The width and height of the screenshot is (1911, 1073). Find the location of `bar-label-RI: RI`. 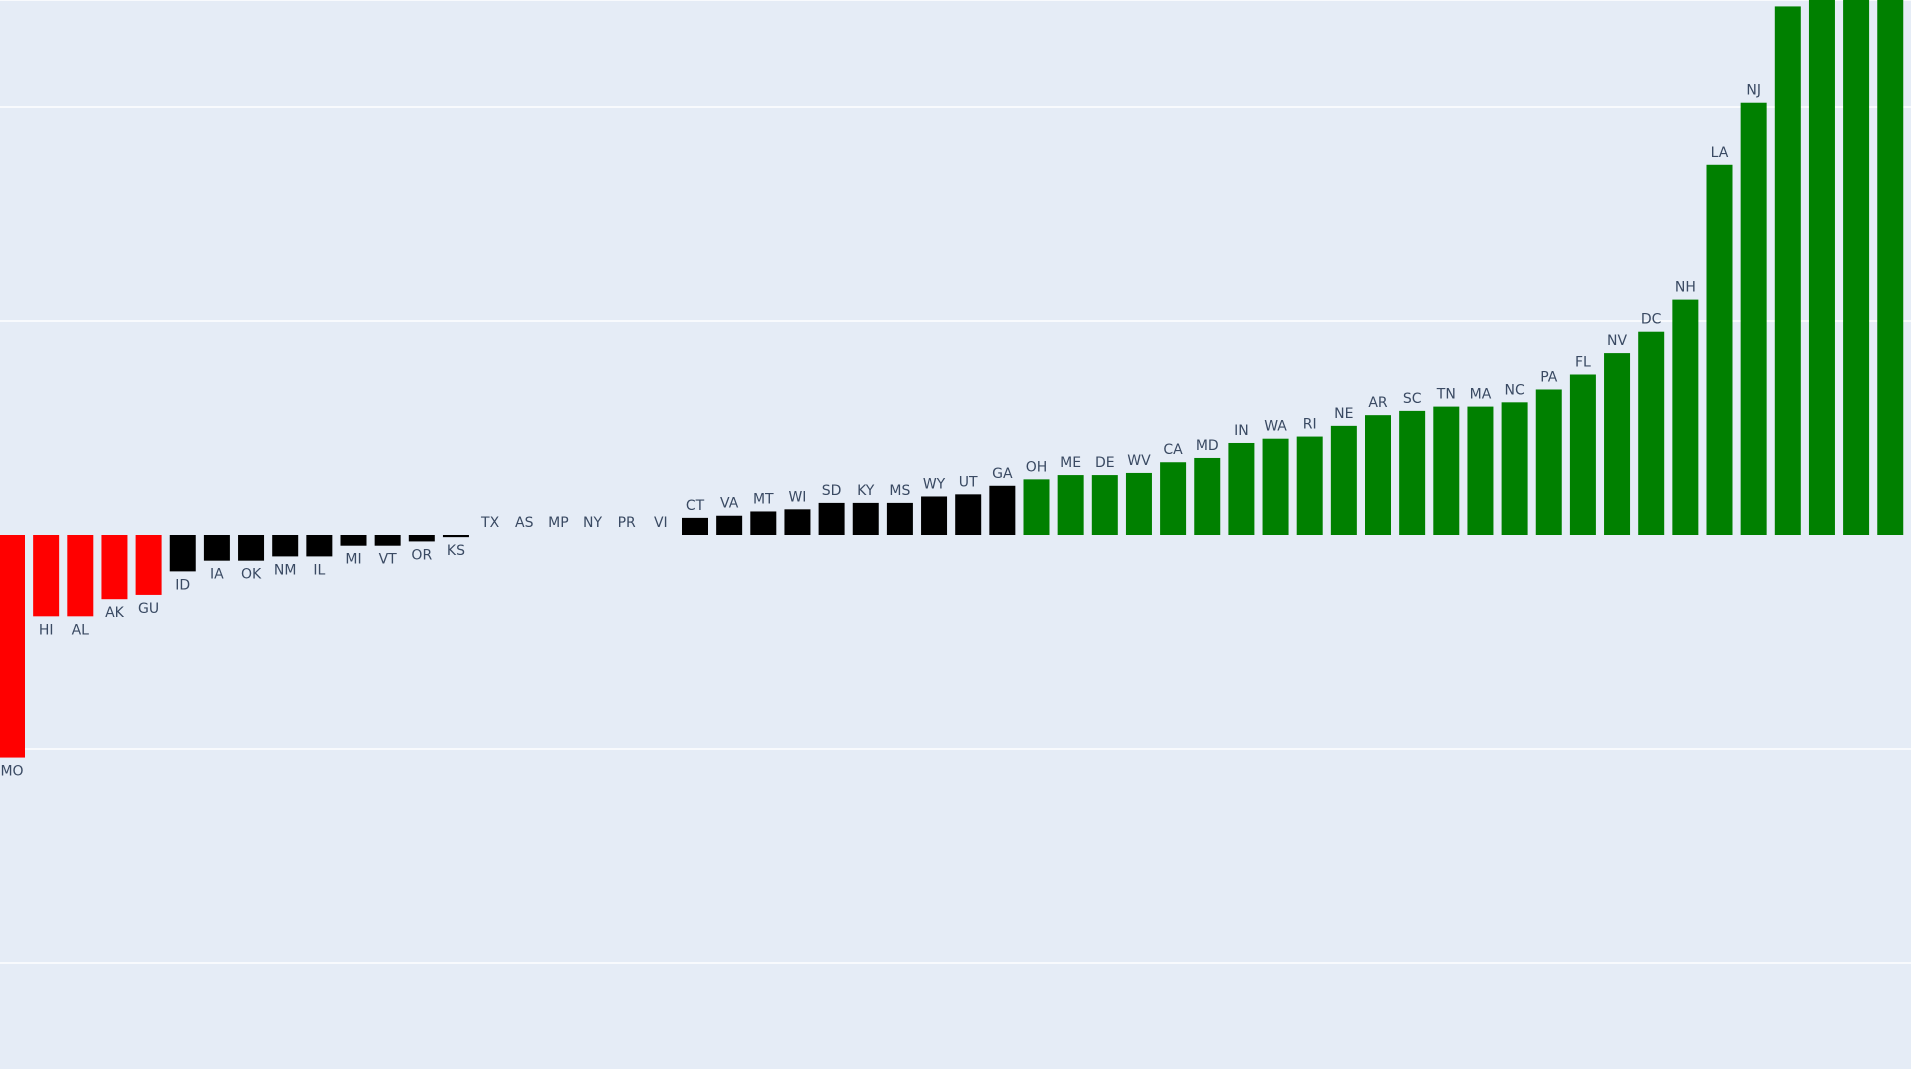

bar-label-RI: RI is located at coordinates (1310, 425).